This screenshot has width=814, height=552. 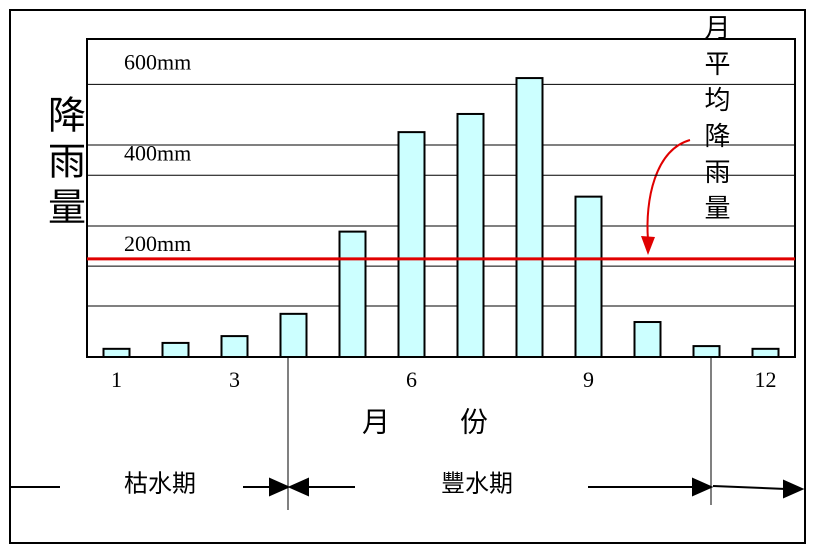 What do you see at coordinates (715, 122) in the screenshot?
I see `reference-label: 月平均降雨量` at bounding box center [715, 122].